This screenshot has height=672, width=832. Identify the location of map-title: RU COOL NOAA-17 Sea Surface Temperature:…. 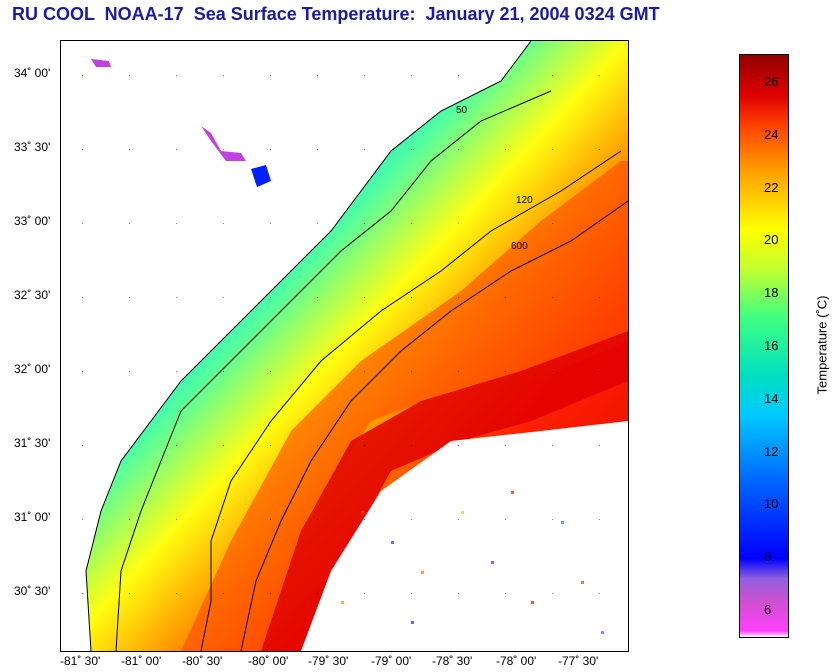
(336, 14).